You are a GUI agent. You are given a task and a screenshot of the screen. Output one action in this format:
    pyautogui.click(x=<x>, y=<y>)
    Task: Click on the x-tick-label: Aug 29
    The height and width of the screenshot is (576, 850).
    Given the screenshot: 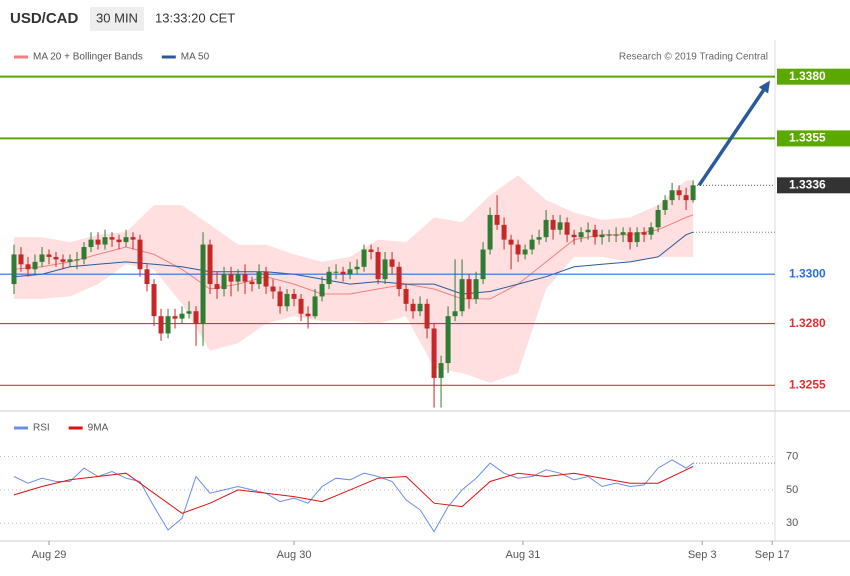 What is the action you would take?
    pyautogui.click(x=49, y=555)
    